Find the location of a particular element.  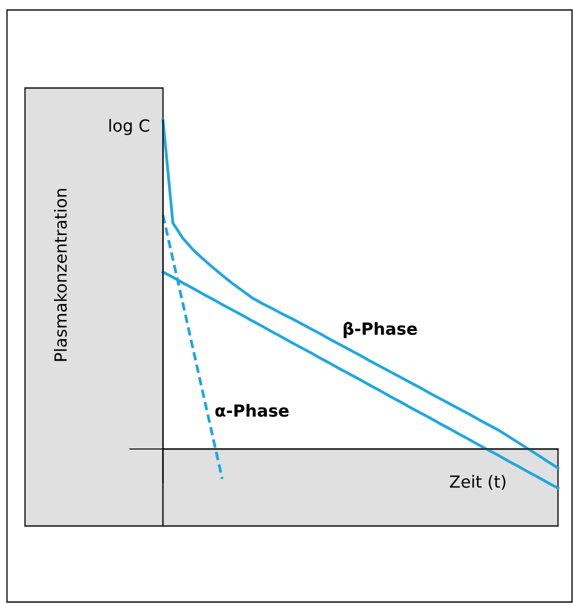

series-label: β-Phase is located at coordinates (380, 330).